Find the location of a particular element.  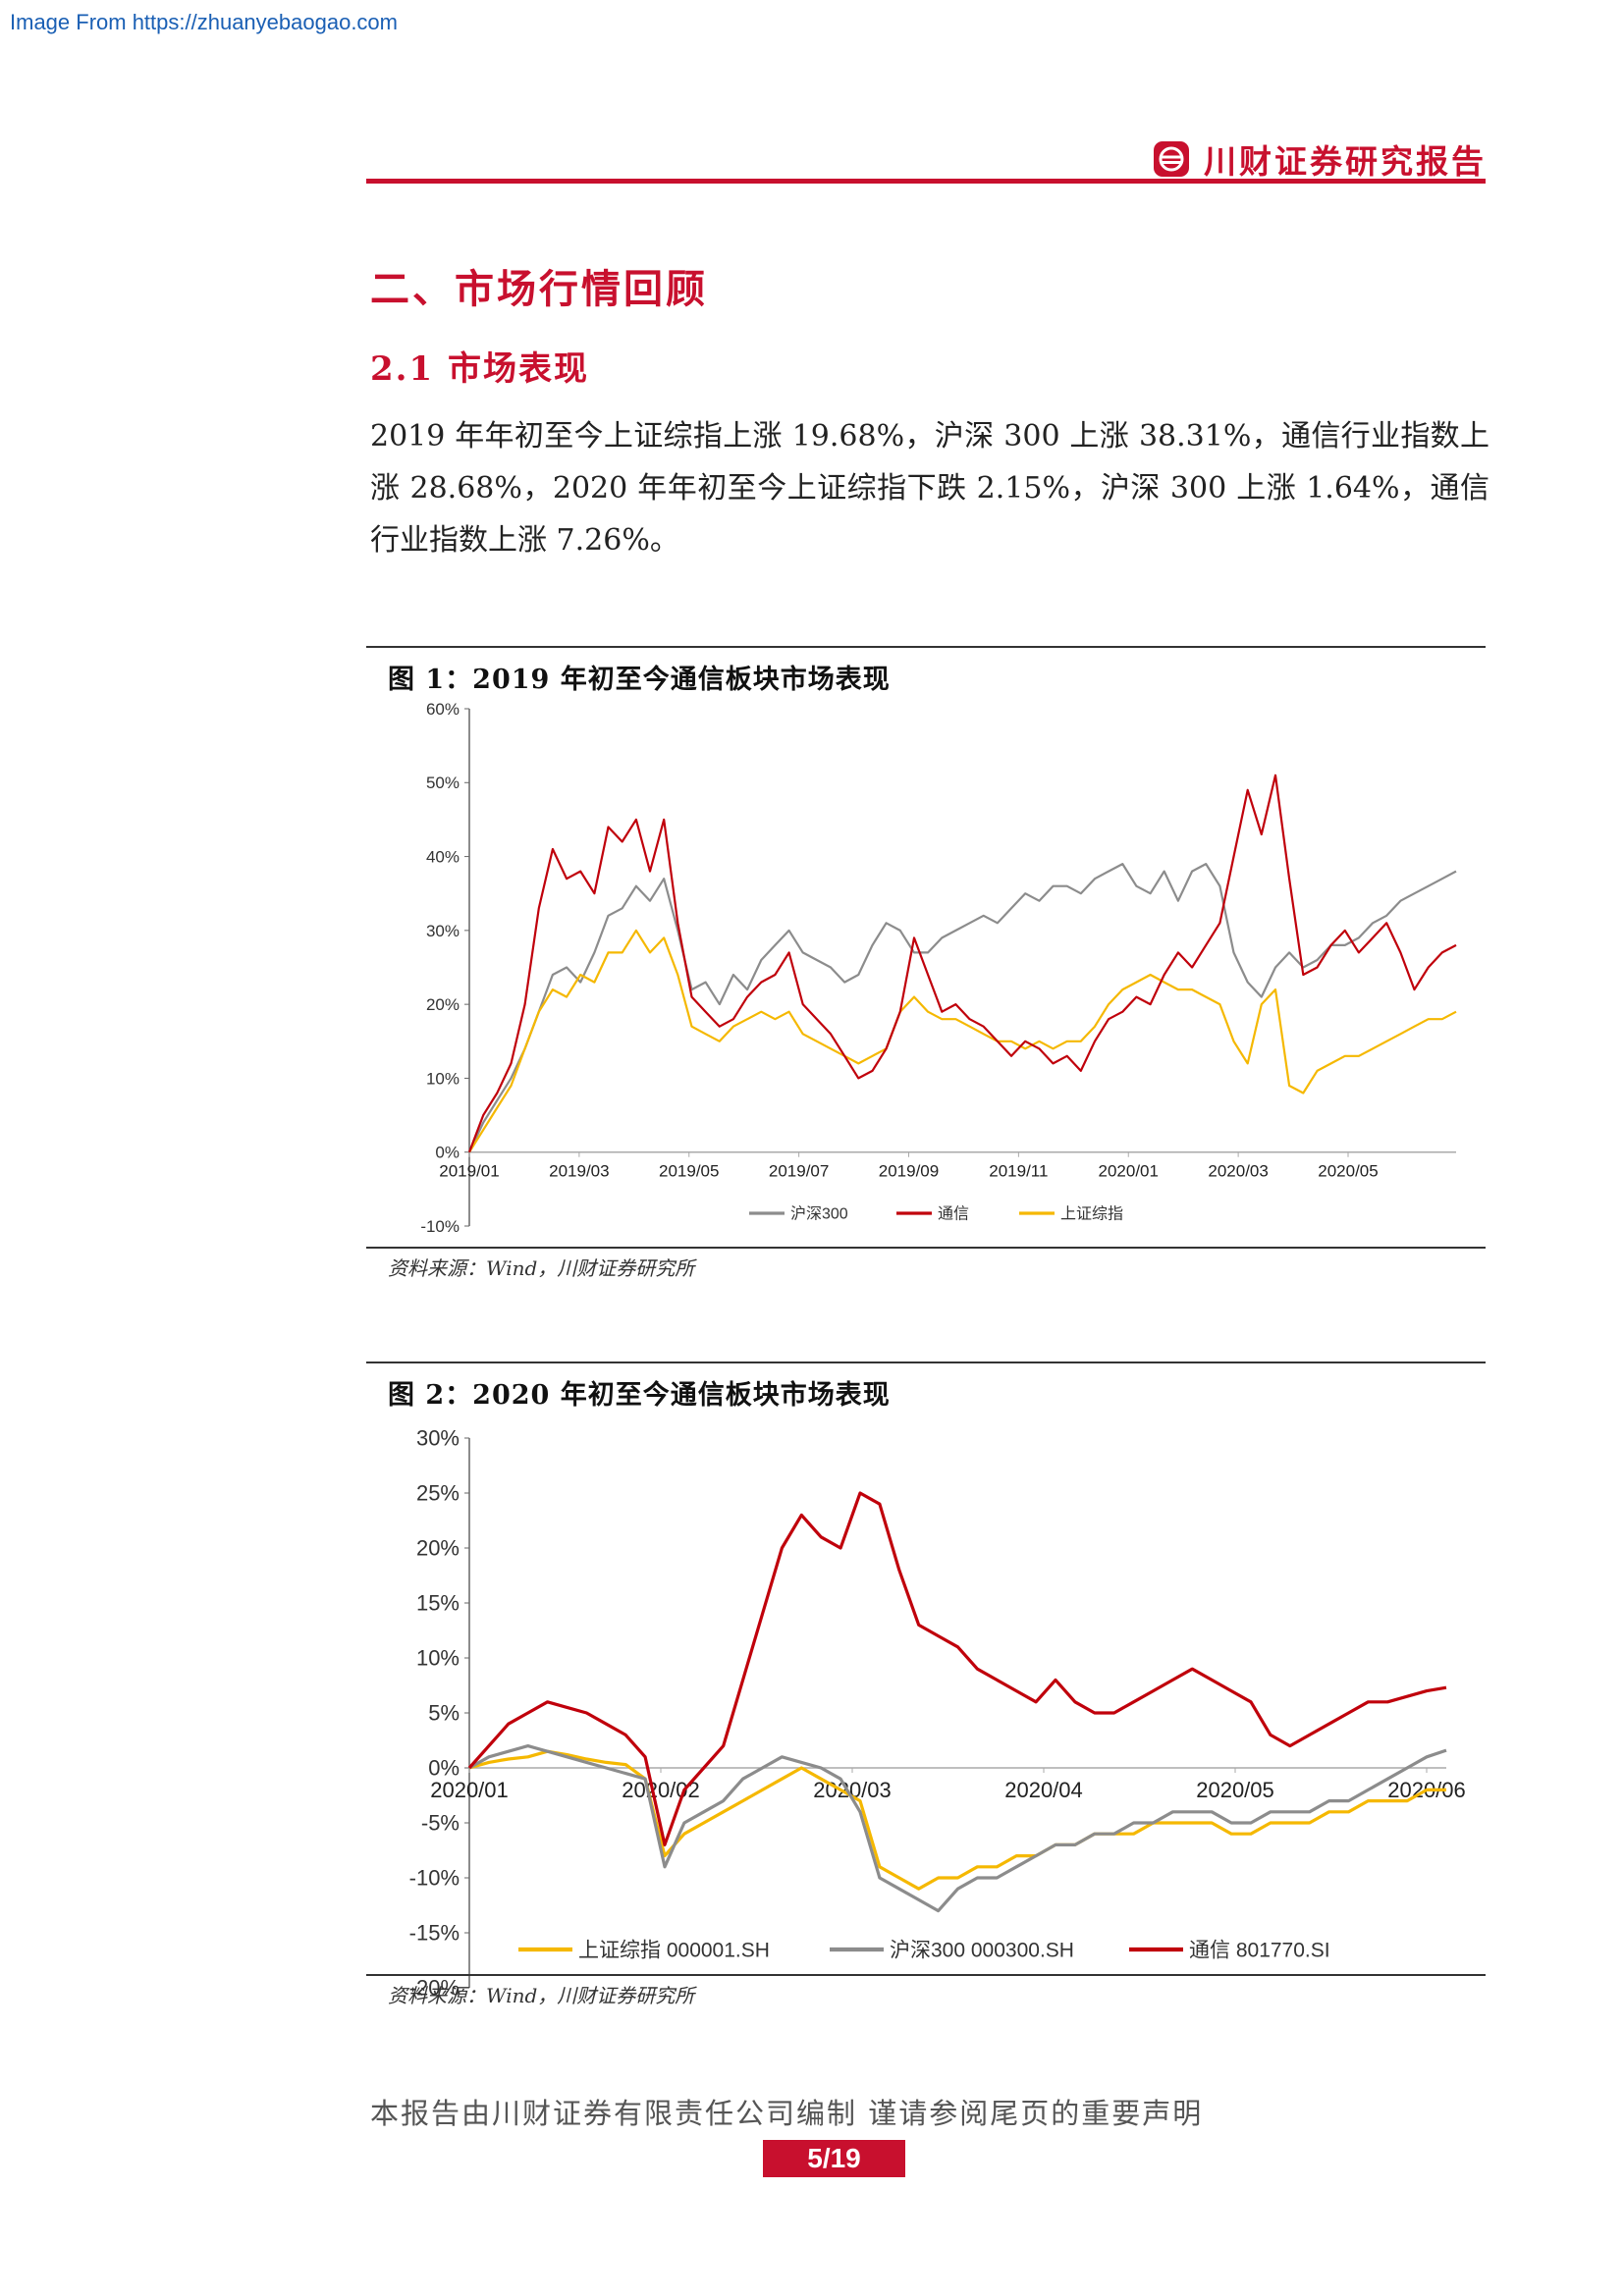

figure-title: 图 1：2019 年初至今通信板块市场表现 is located at coordinates (639, 680).